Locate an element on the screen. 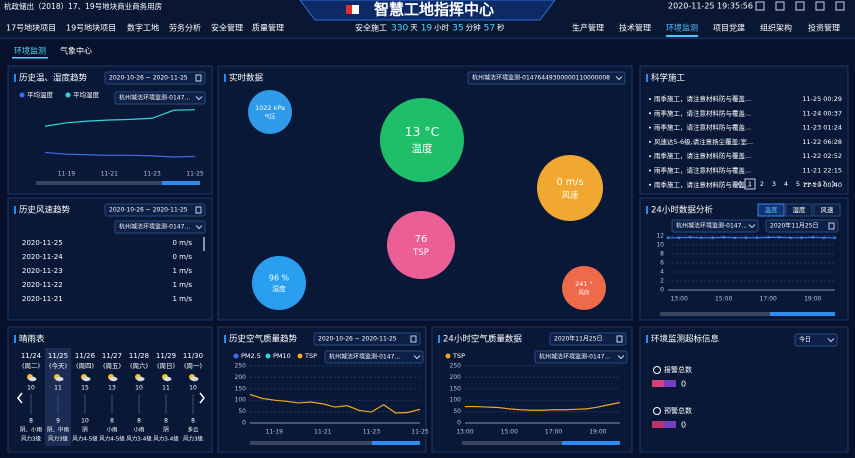 The width and height of the screenshot is (855, 458). toggle-label: 风速 is located at coordinates (828, 210).